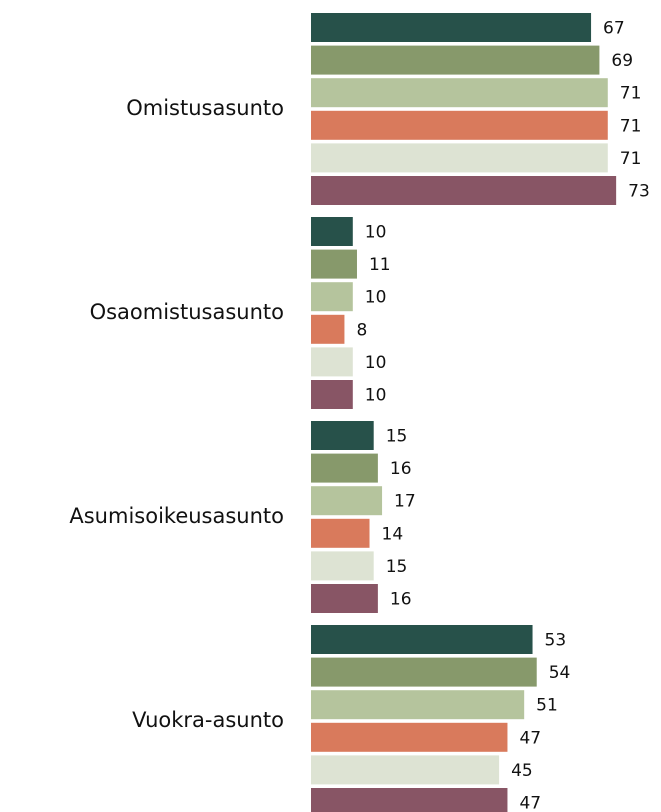 The width and height of the screenshot is (661, 812). I want to click on value-label: 67, so click(614, 29).